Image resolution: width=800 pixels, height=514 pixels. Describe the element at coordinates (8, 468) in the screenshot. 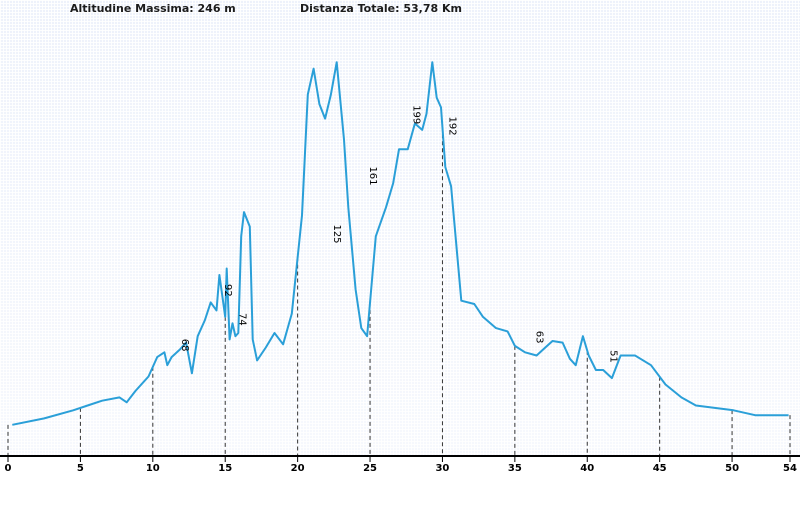

I see `tick-label-0: 0` at that location.